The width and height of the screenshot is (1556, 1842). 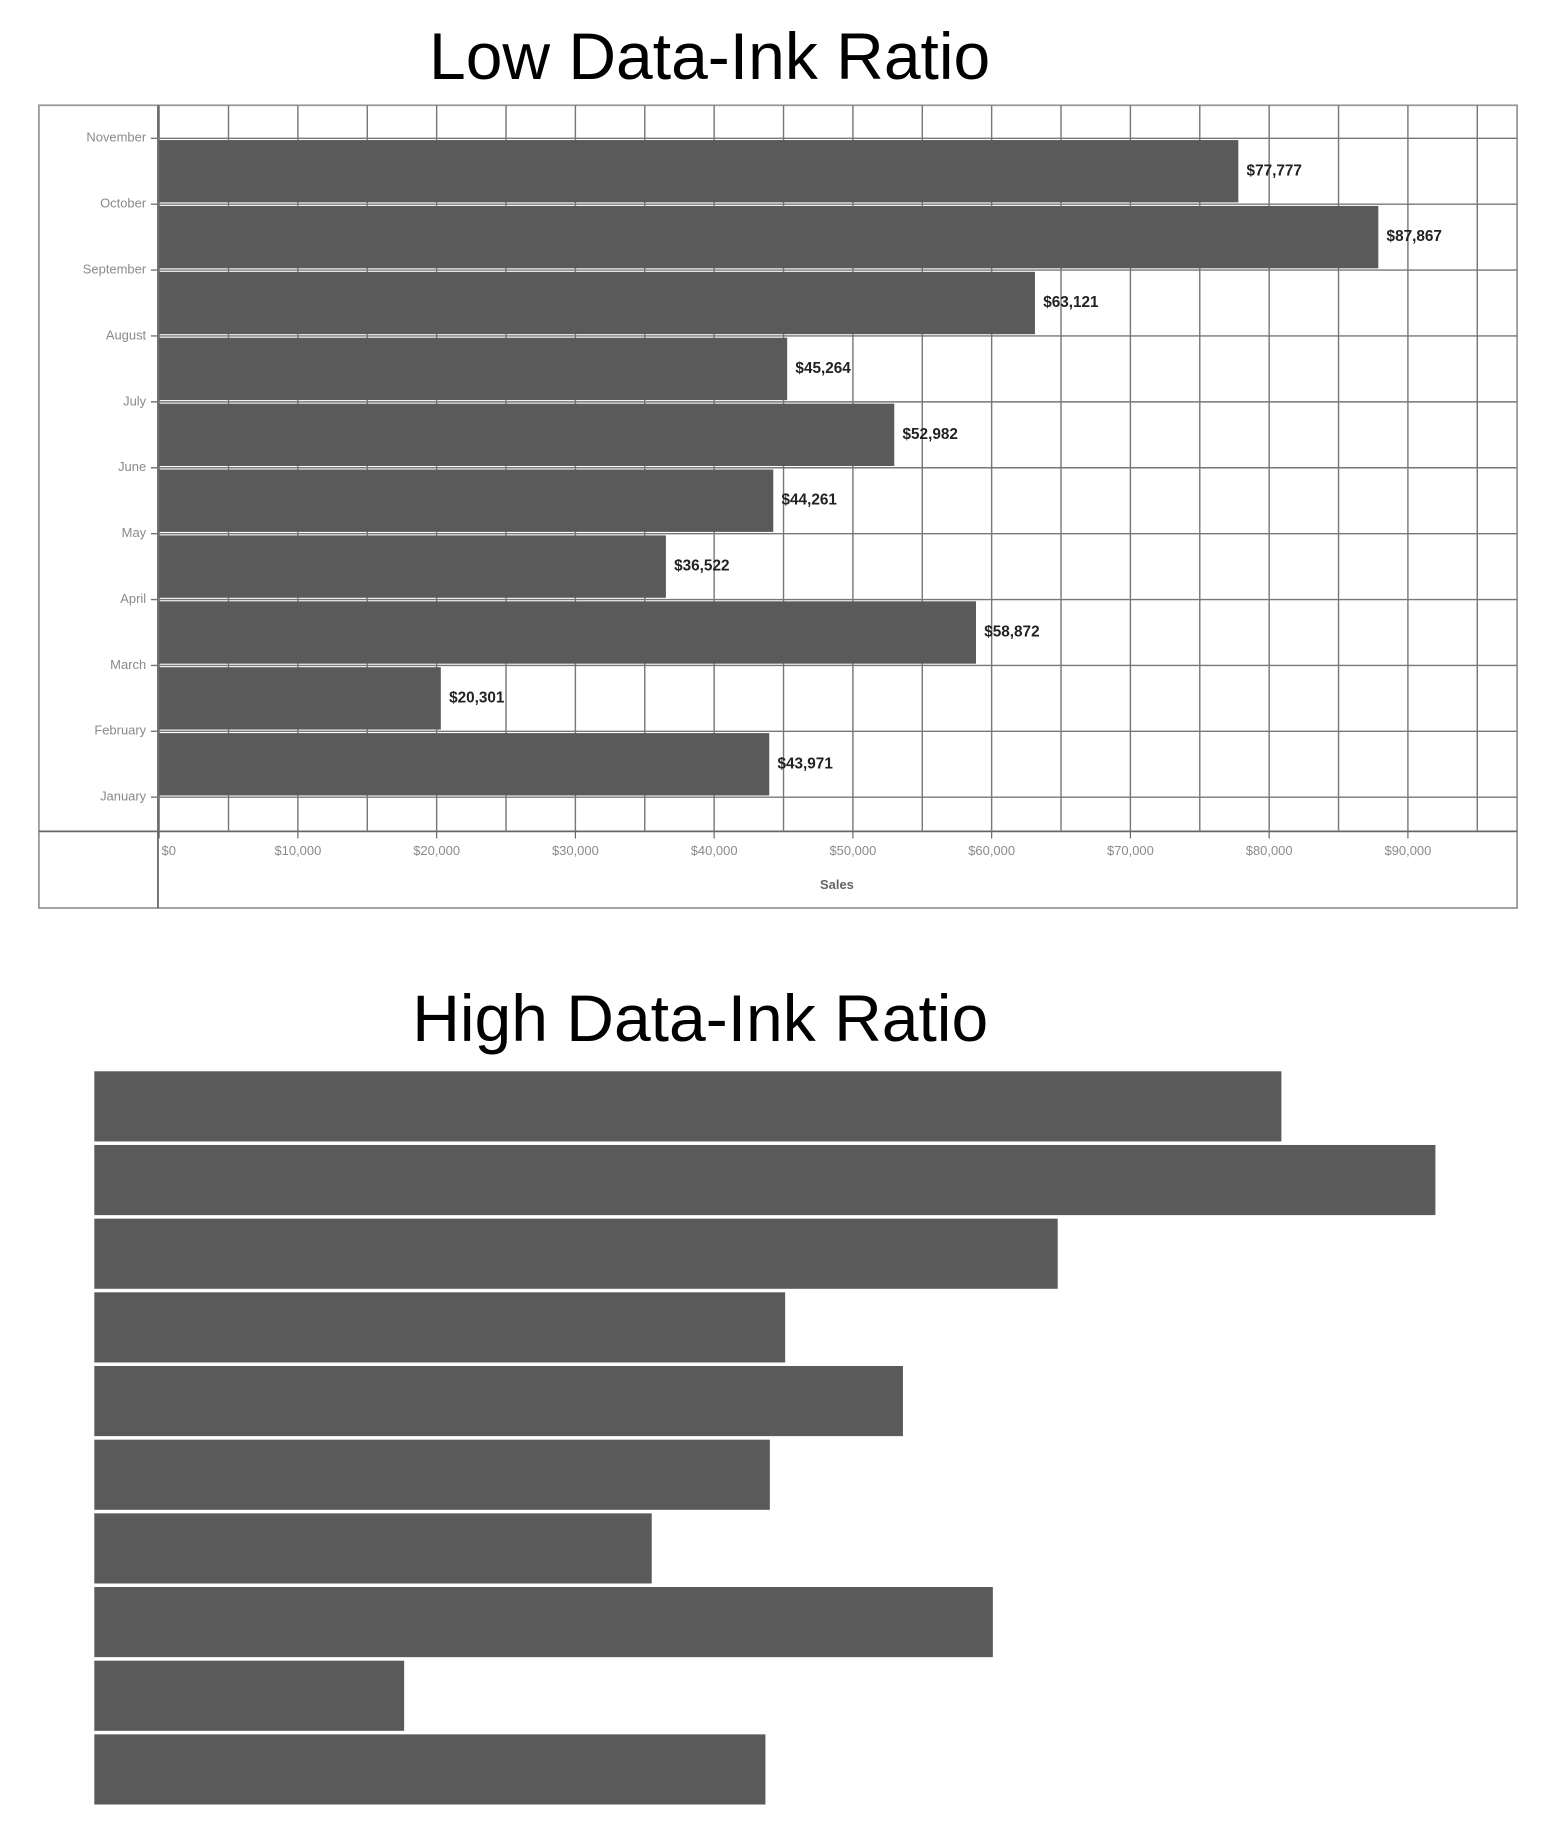 What do you see at coordinates (128, 664) in the screenshot?
I see `y-tick-label: March` at bounding box center [128, 664].